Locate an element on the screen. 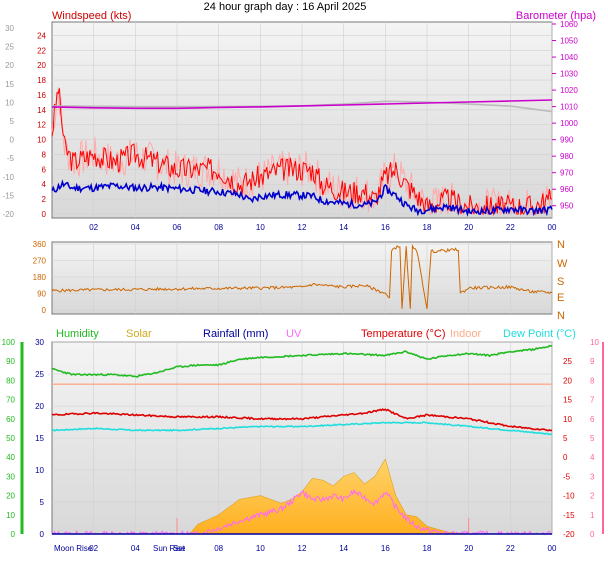 The image size is (608, 561). rain-tick-label: 30 is located at coordinates (39, 342).